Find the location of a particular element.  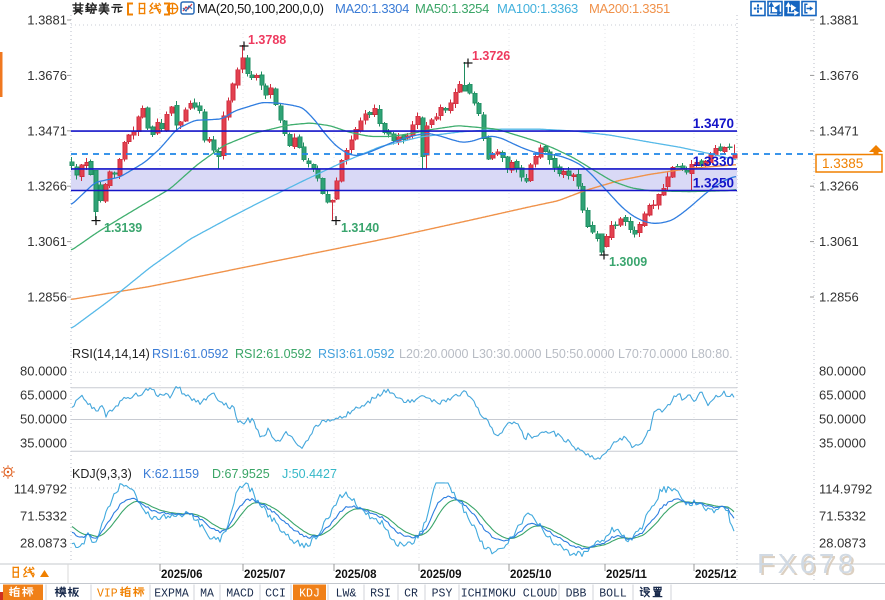

svg-text: J:50.4427 is located at coordinates (309, 474).